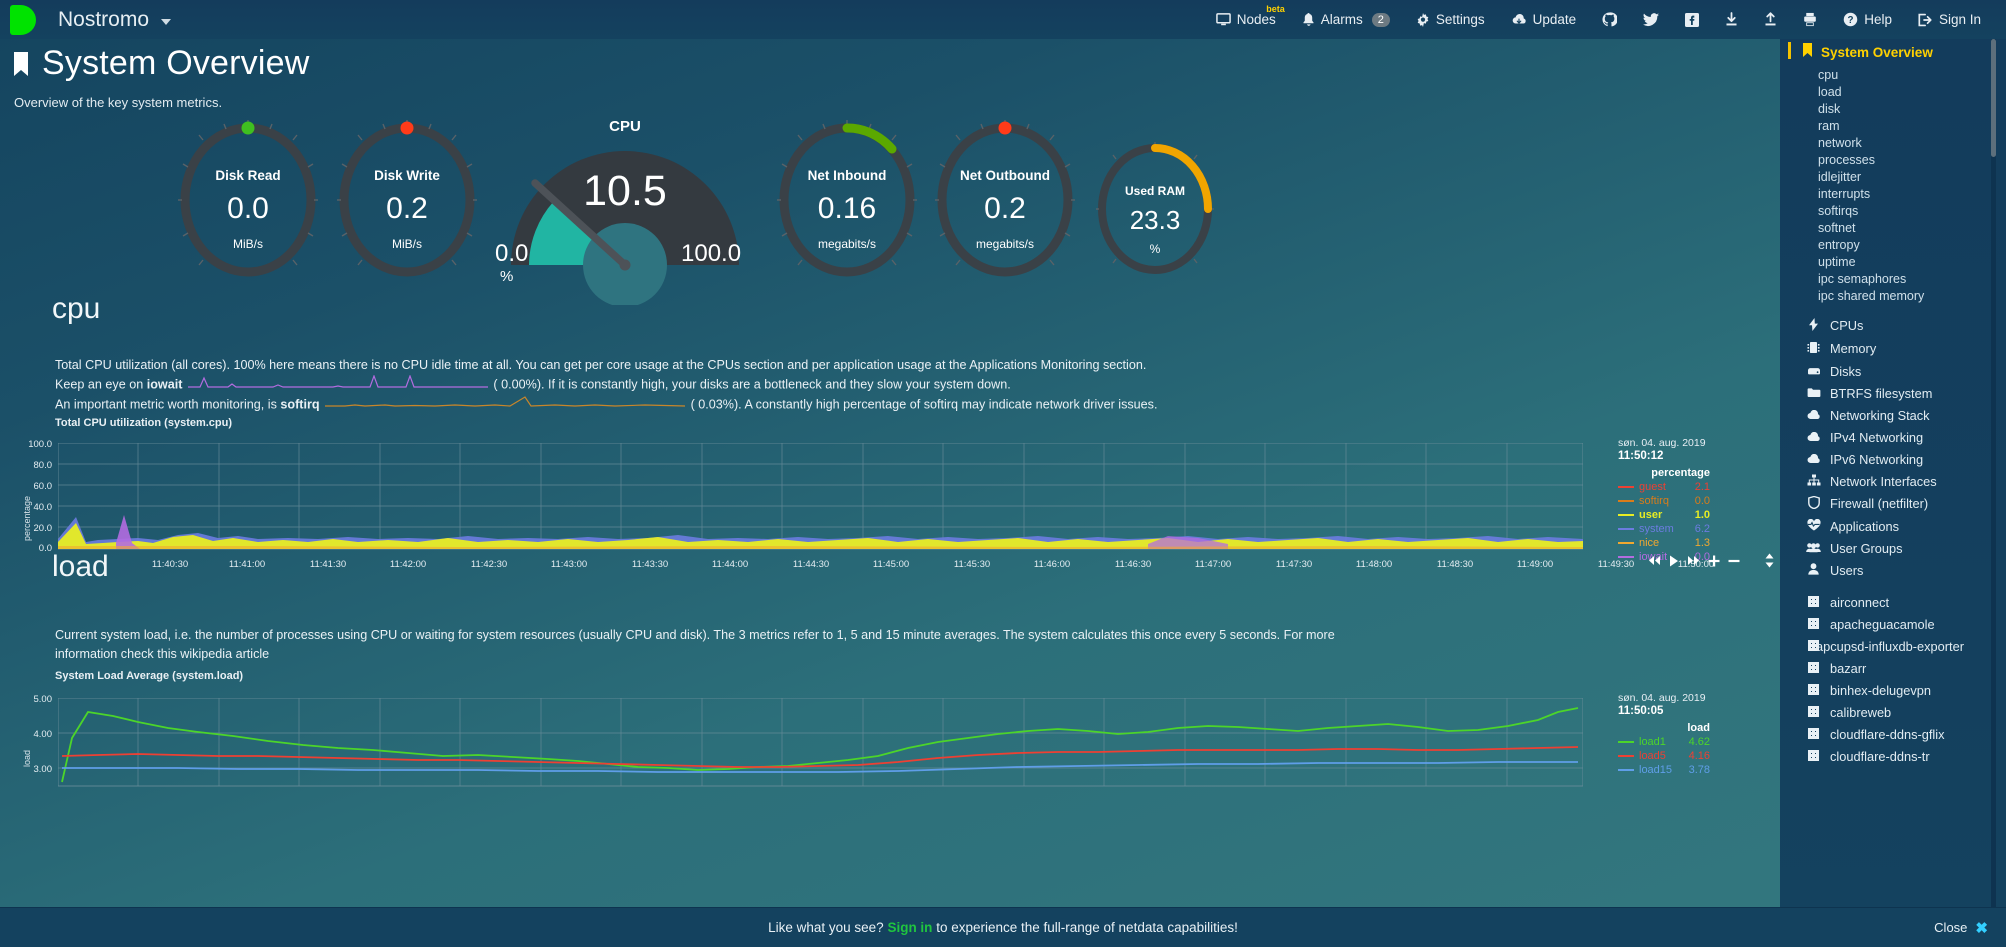 This screenshot has height=947, width=2006. What do you see at coordinates (820, 500) in the screenshot?
I see `chart-cpu-plot` at bounding box center [820, 500].